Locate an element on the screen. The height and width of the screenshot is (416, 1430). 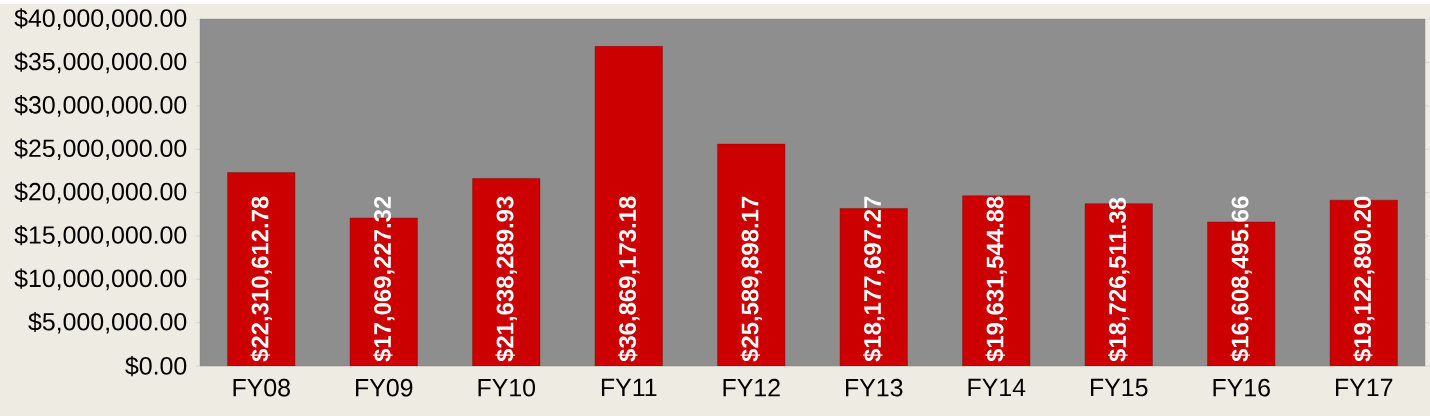
data-label: $16,608,495.66 is located at coordinates (1241, 279).